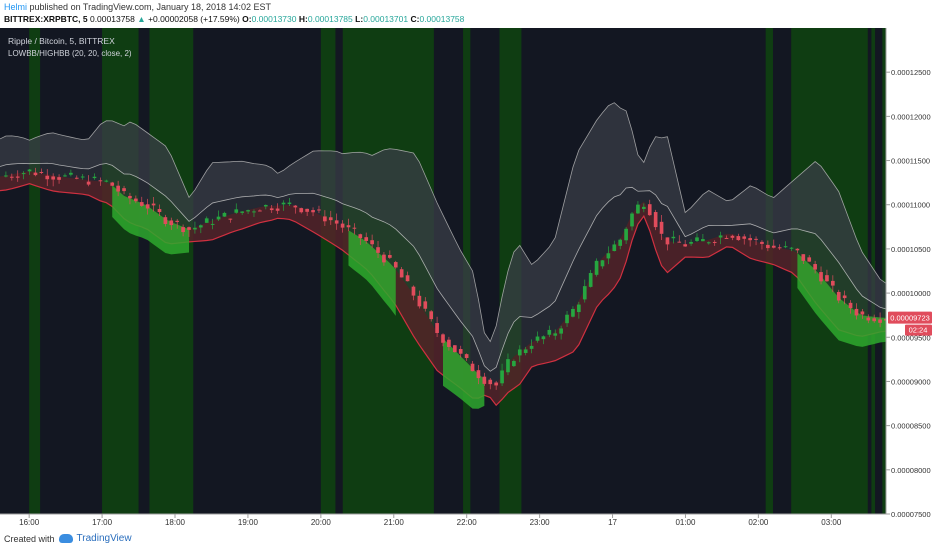  I want to click on y-tick-label: 0.00009500, so click(911, 337).